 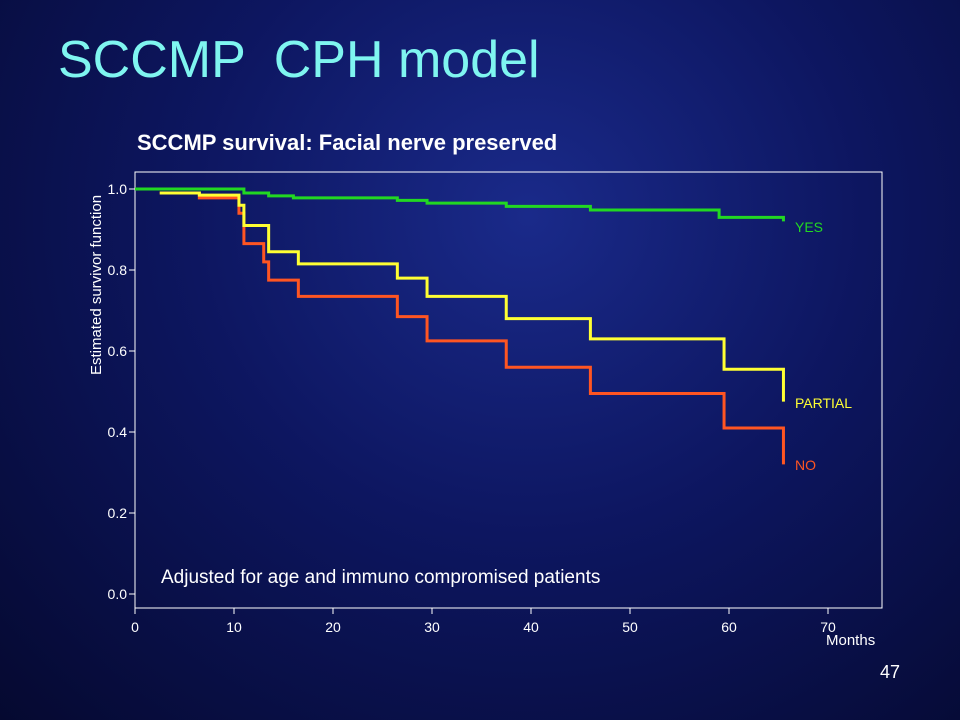 What do you see at coordinates (118, 189) in the screenshot?
I see `y-tick-label: 1.0` at bounding box center [118, 189].